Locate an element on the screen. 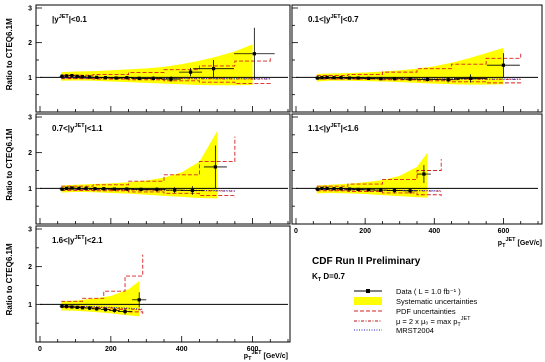 This screenshot has height=362, width=545. legend-item-data: Data ( L = 1.0 fb⁻¹ ) is located at coordinates (407, 291).